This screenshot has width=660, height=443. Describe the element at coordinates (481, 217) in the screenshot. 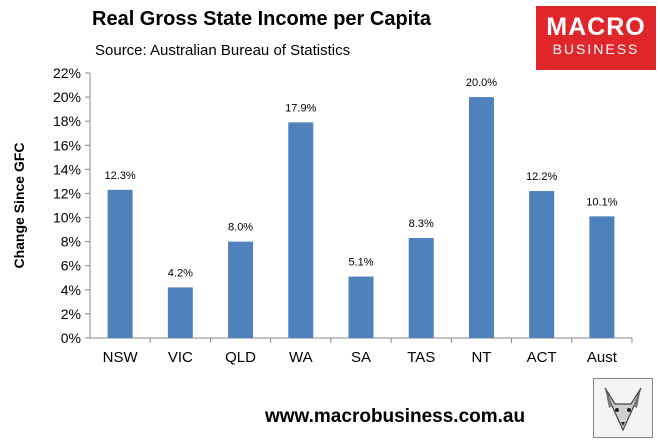

I see `bar-nt` at that location.